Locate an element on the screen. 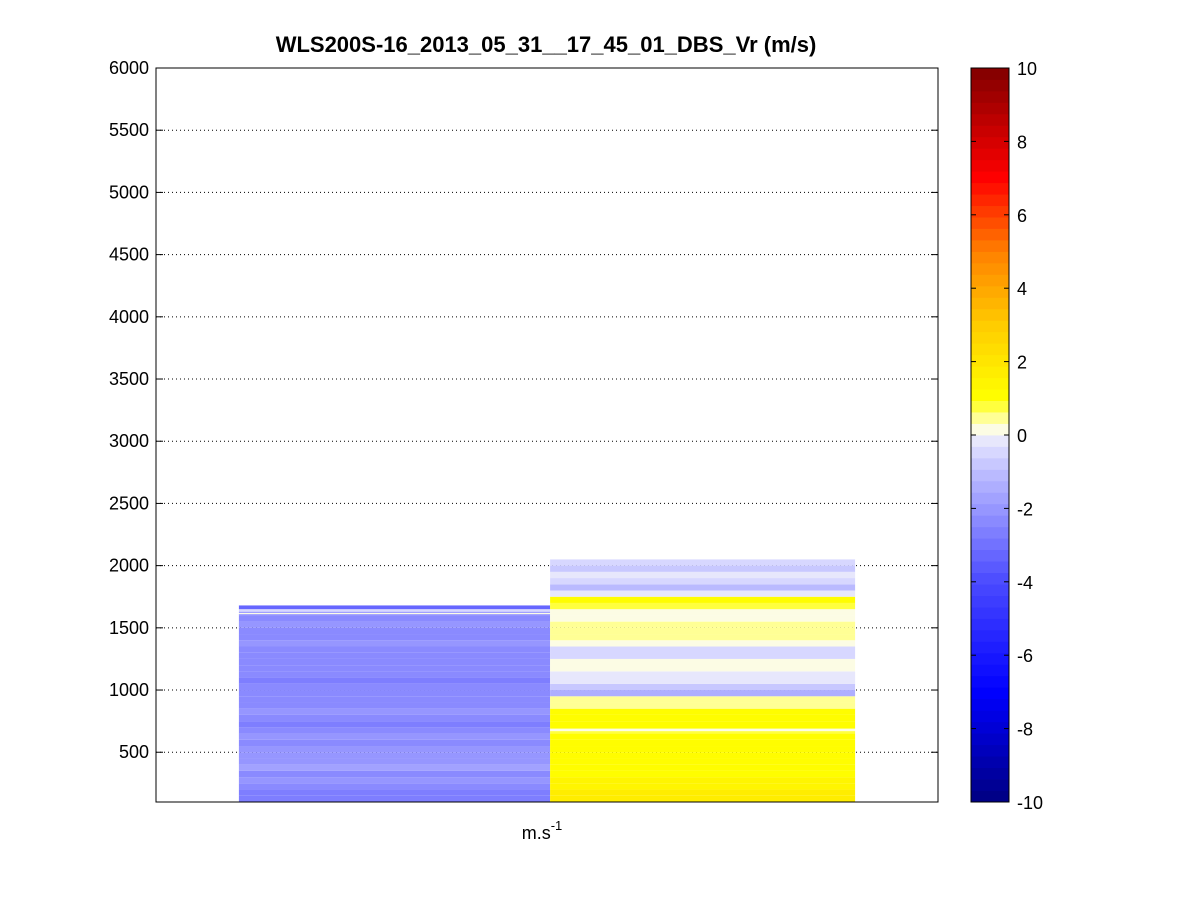 The height and width of the screenshot is (901, 1201). heatmap-cell-c0-r8 is located at coordinates (394, 749).